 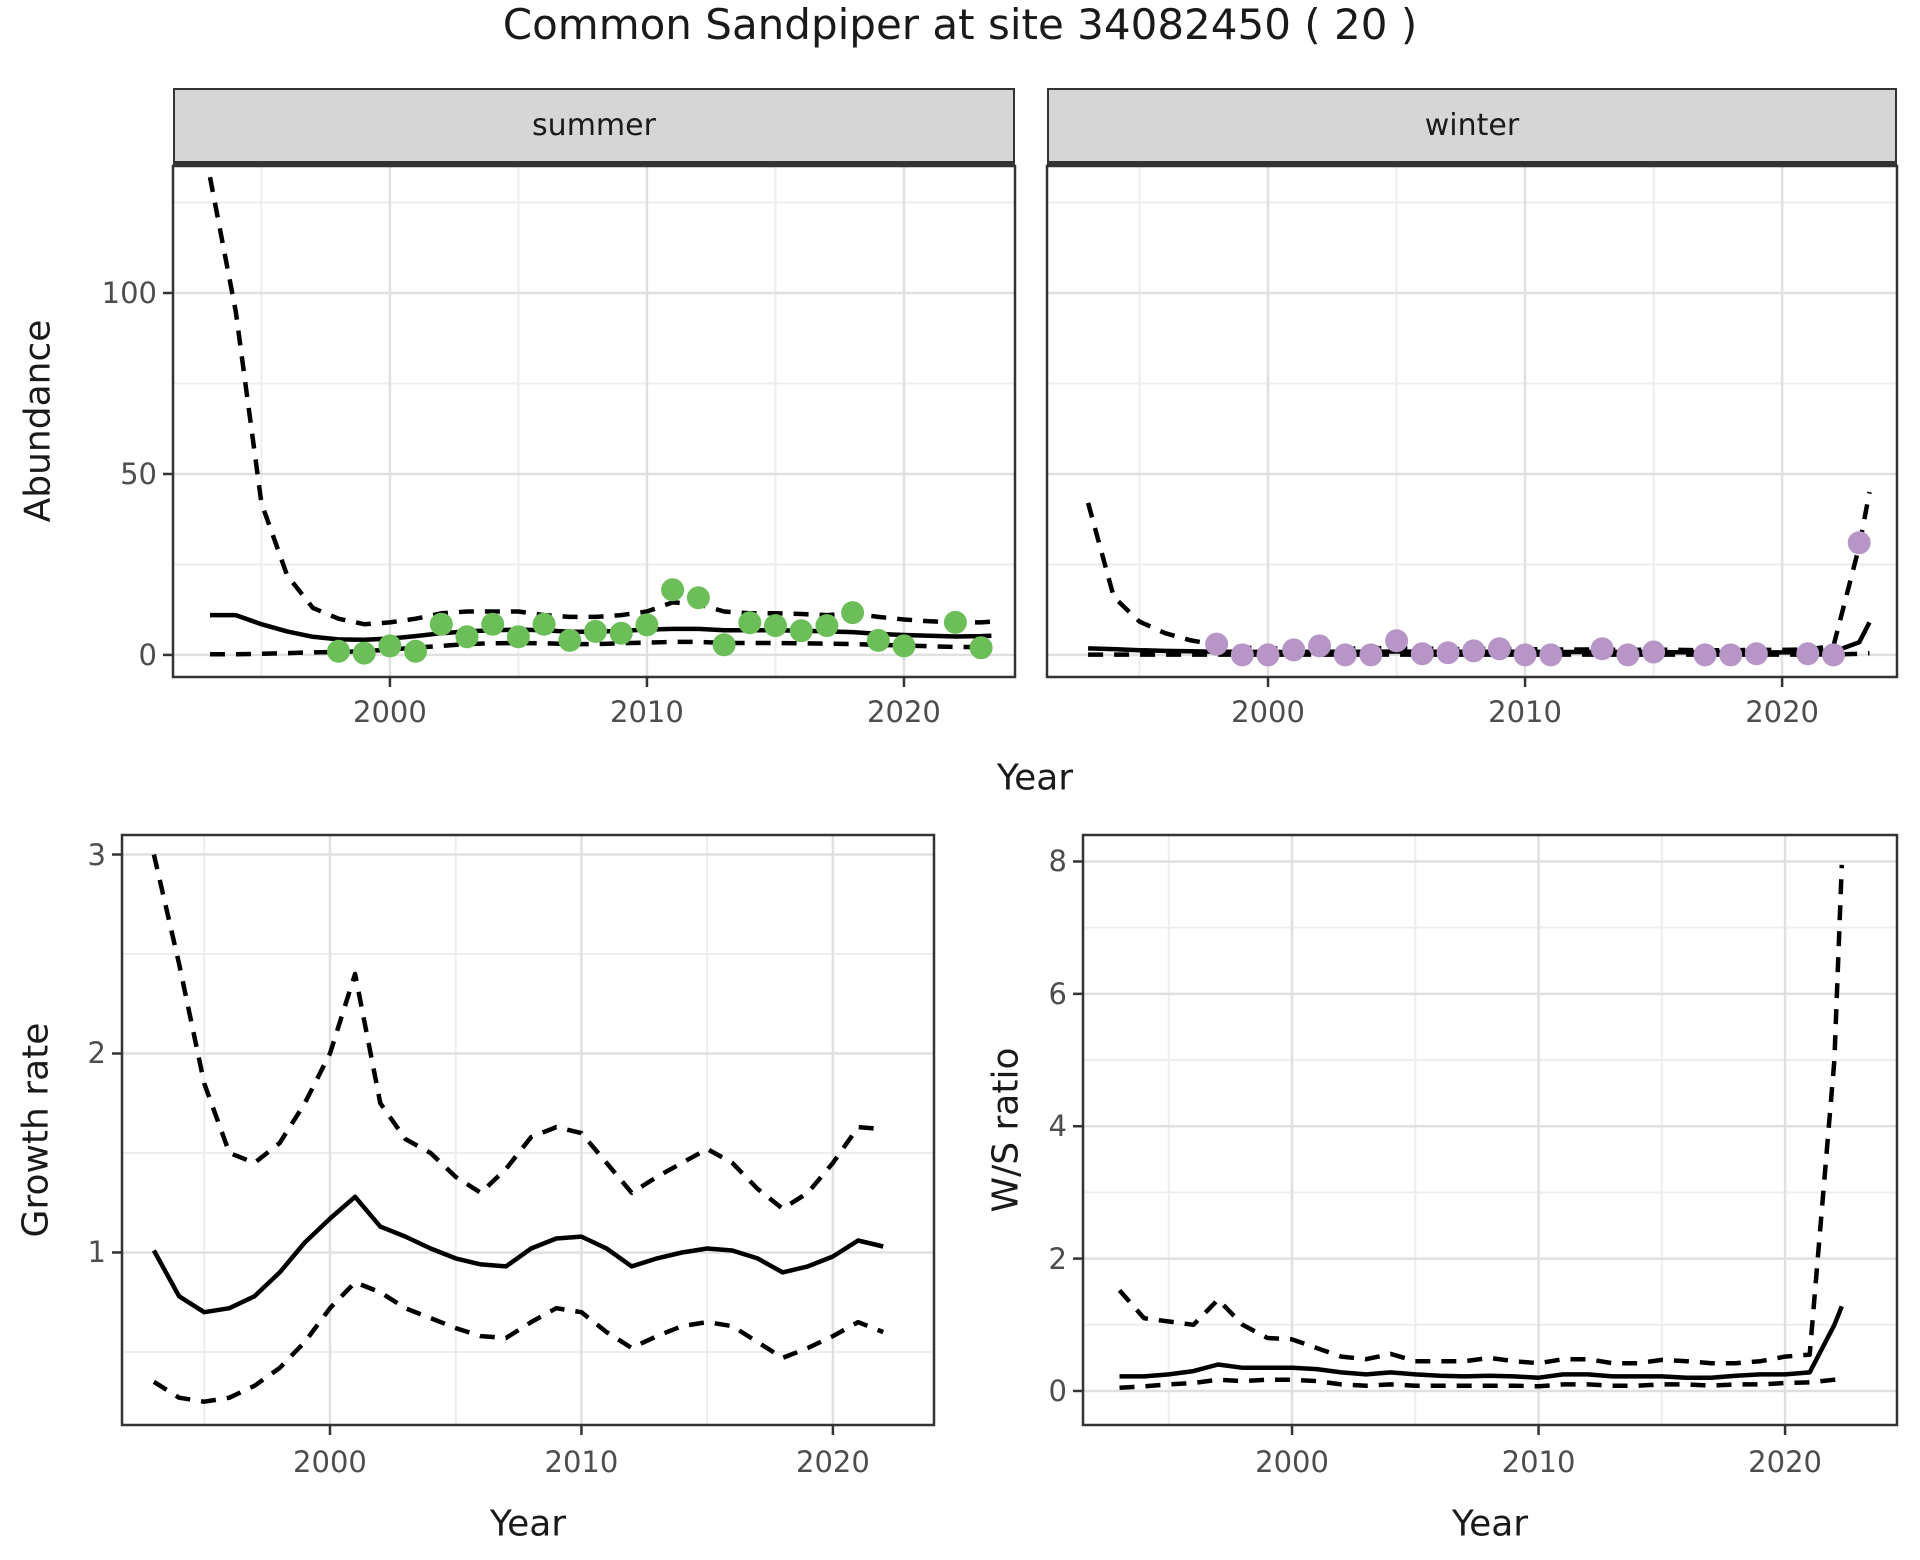 I want to click on y-axis-title-growth-rate: Growth rate, so click(x=36, y=1130).